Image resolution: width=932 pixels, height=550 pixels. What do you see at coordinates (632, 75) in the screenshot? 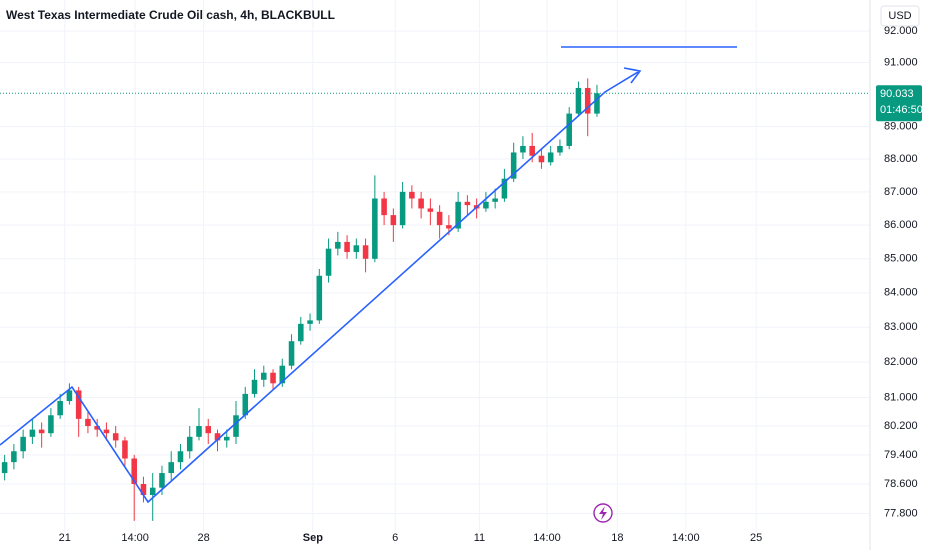
I see `arrow-head` at bounding box center [632, 75].